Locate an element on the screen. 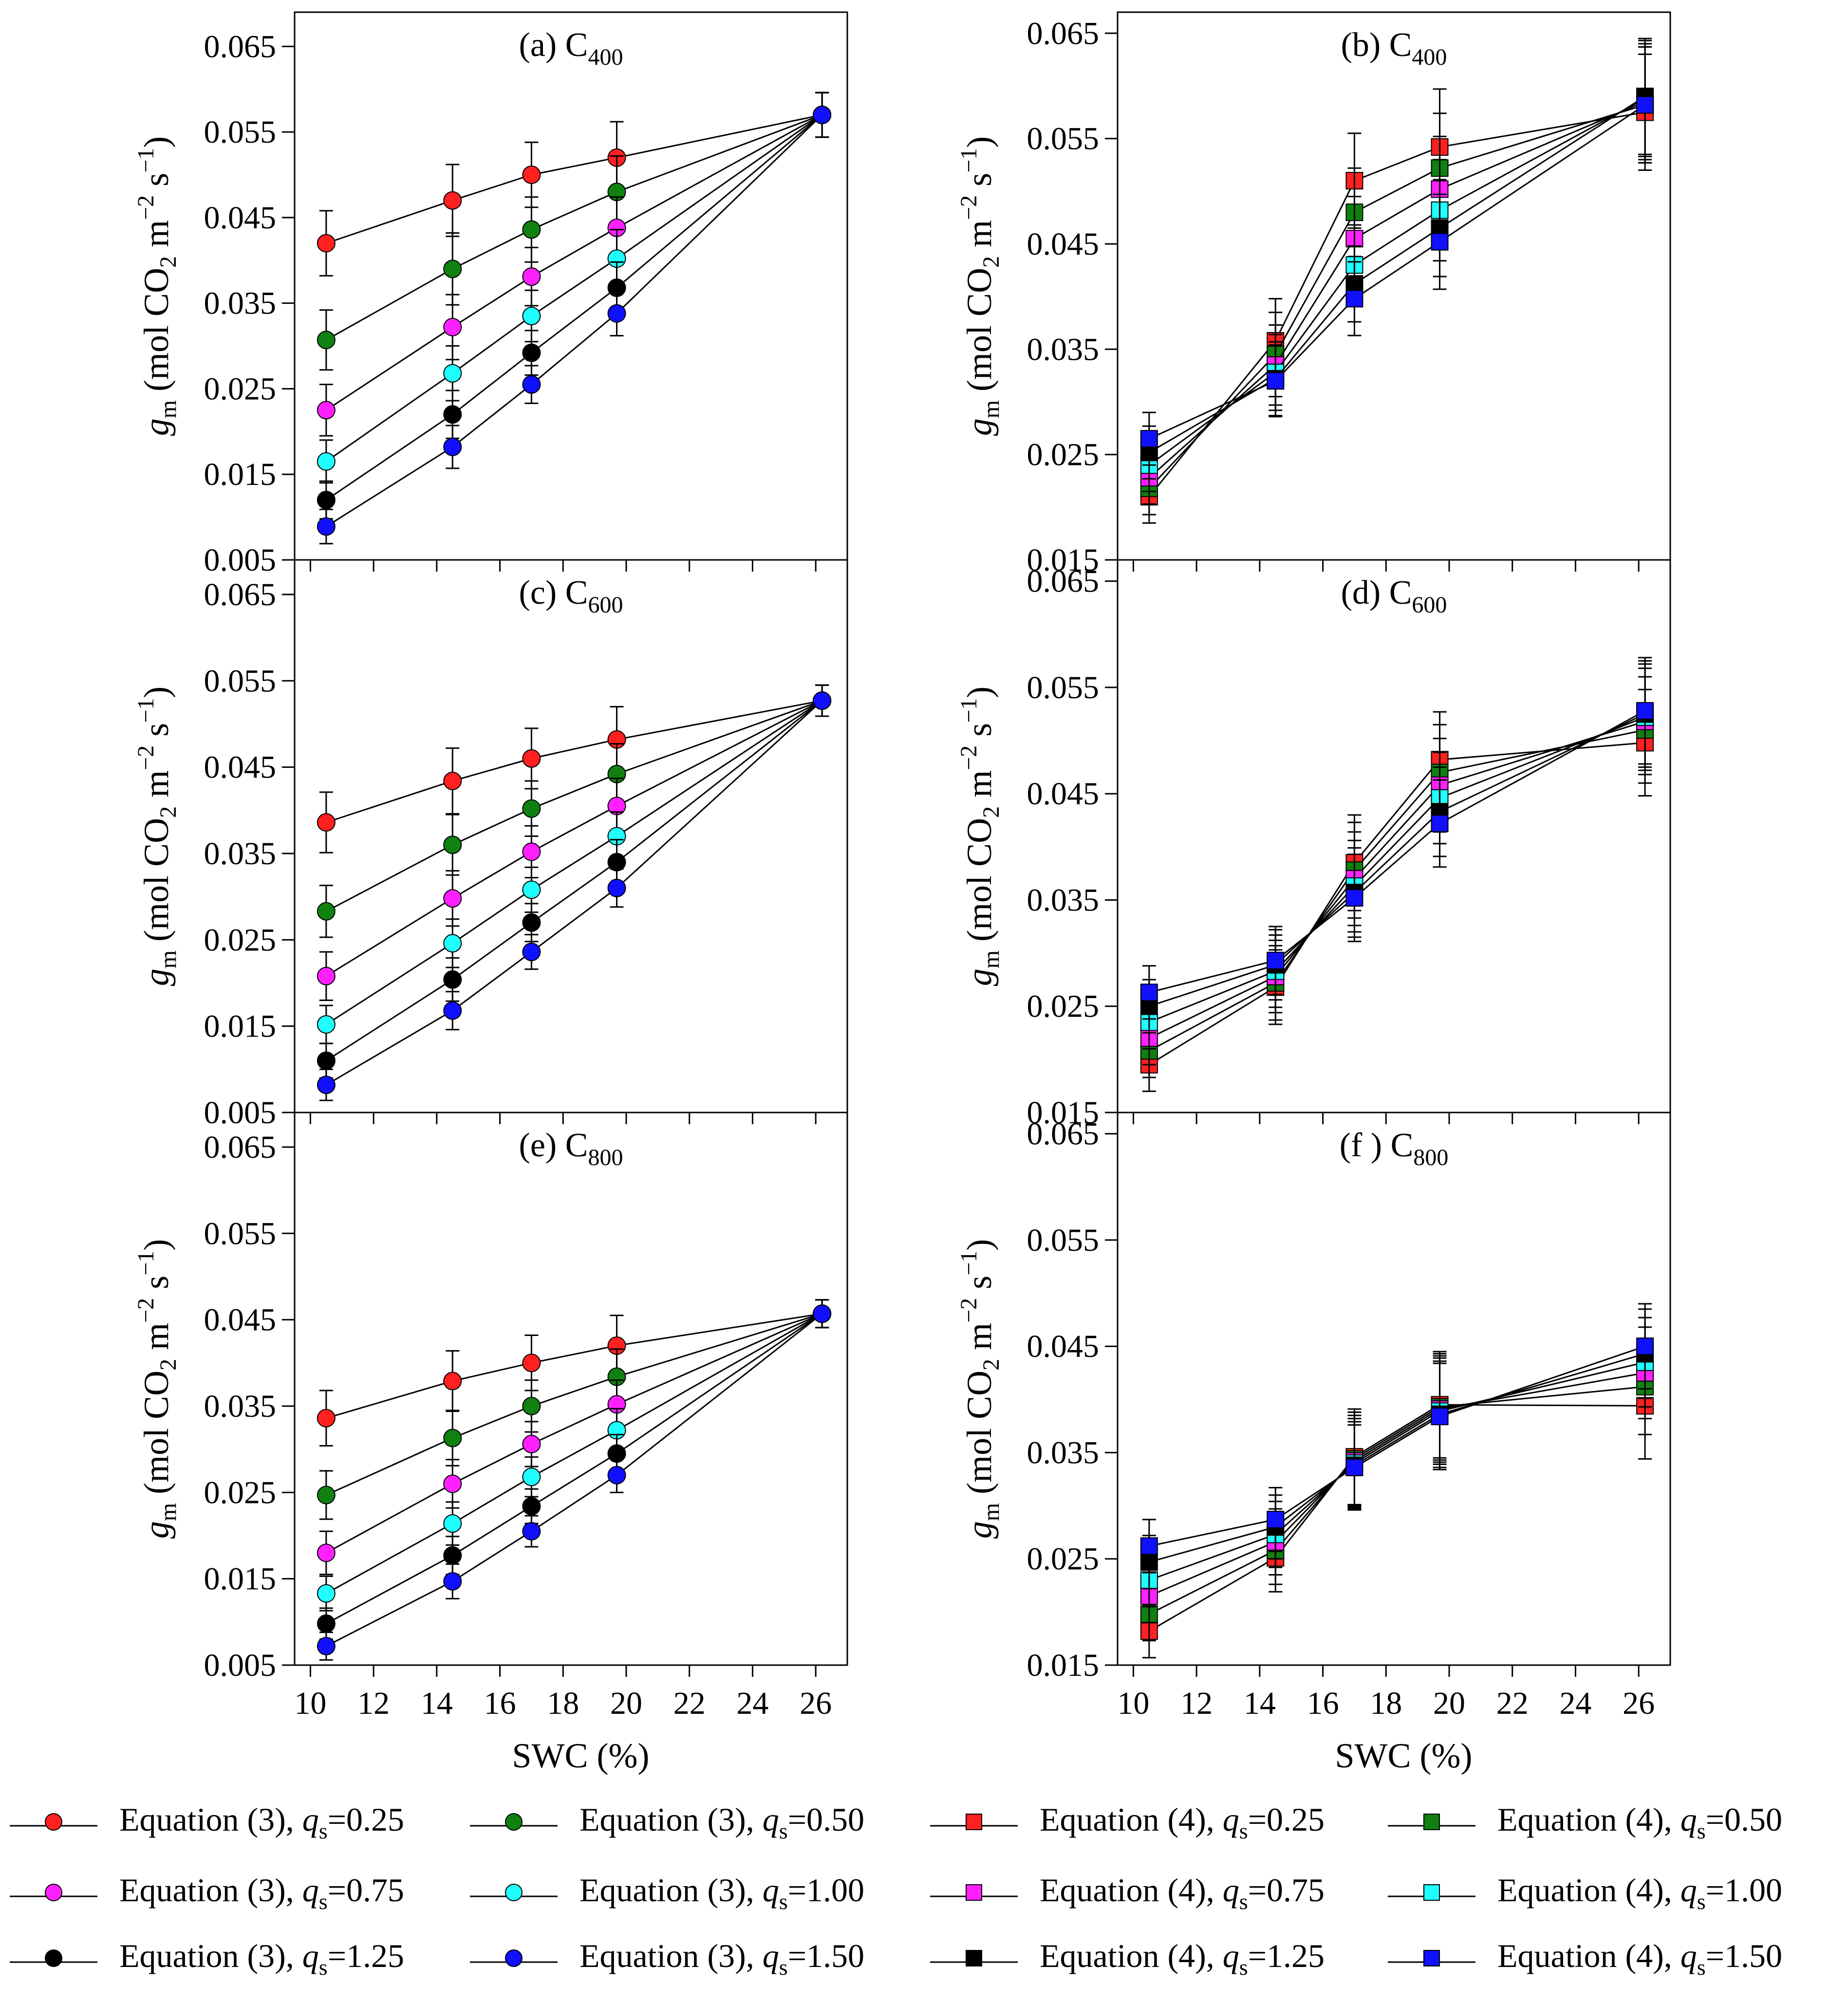  panel-title: (c) C600 is located at coordinates (571, 596).